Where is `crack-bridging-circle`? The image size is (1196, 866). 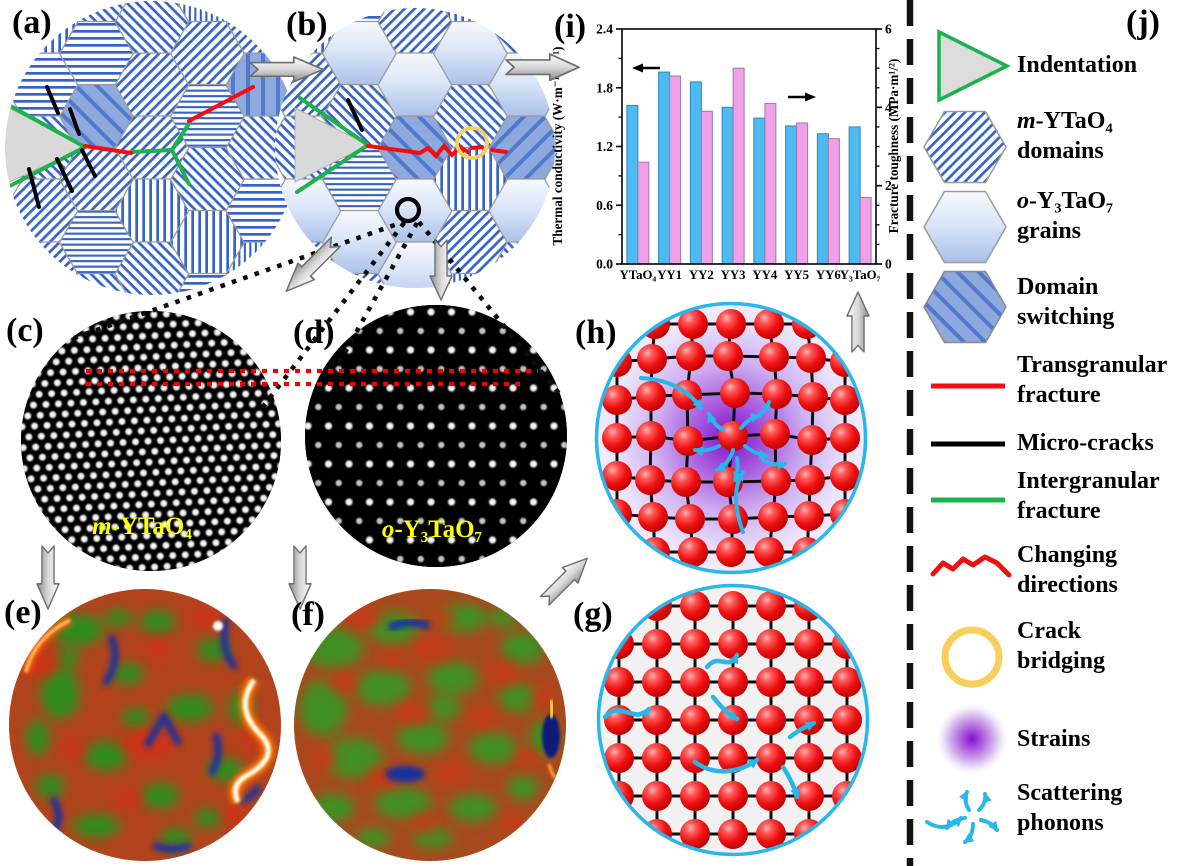 crack-bridging-circle is located at coordinates (472, 143).